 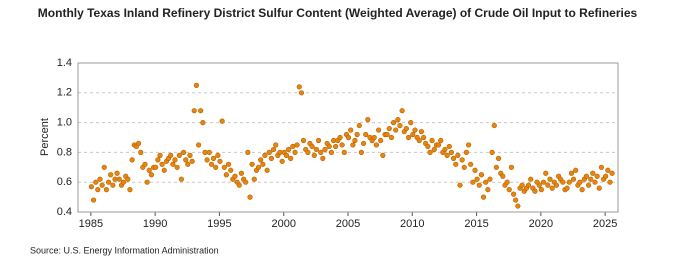 I want to click on y-tick-label: 0.4, so click(x=64, y=212).